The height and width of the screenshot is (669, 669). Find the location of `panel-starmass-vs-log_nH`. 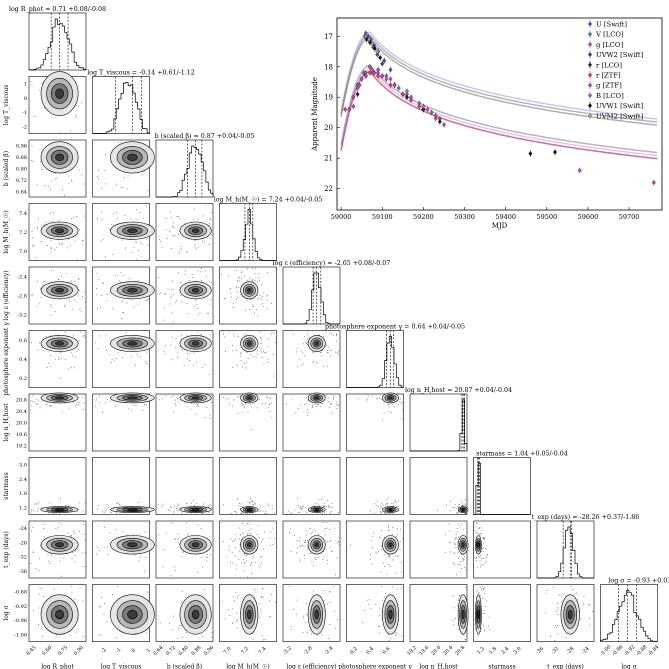

panel-starmass-vs-log_nH is located at coordinates (439, 486).